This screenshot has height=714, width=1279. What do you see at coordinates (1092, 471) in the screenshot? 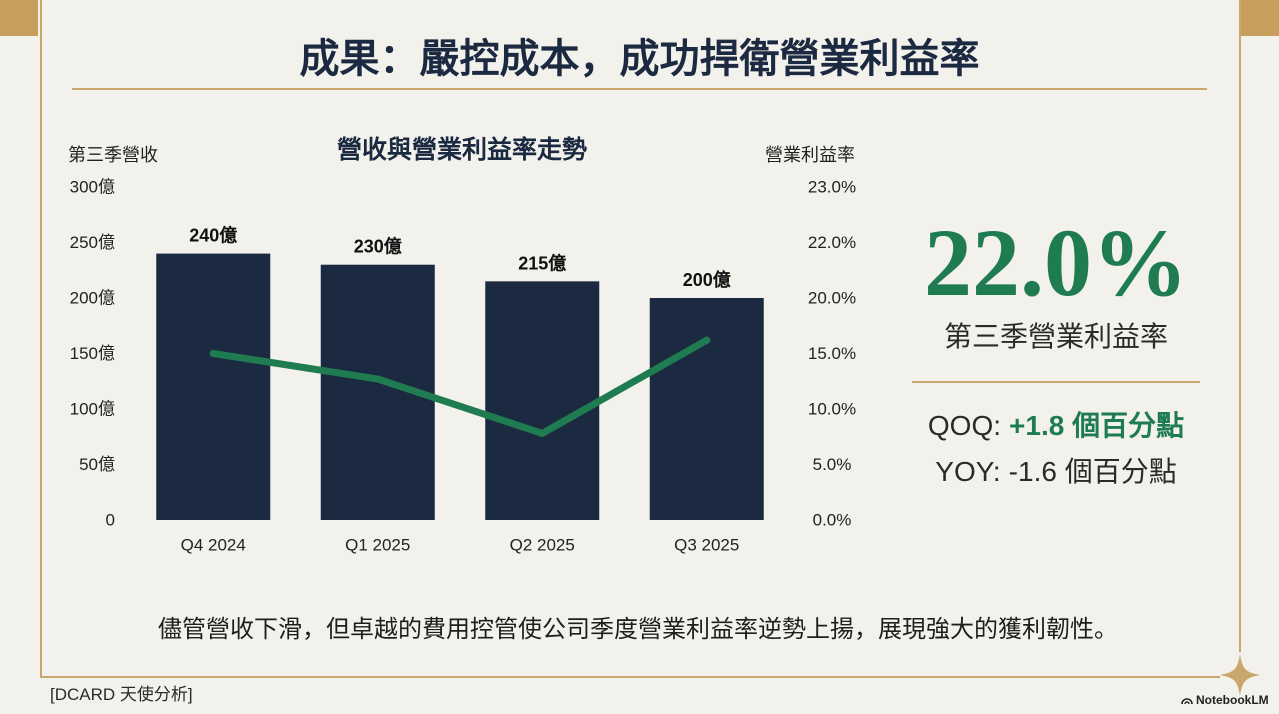
I see `yoy-value: -1.6 個百分點` at bounding box center [1092, 471].